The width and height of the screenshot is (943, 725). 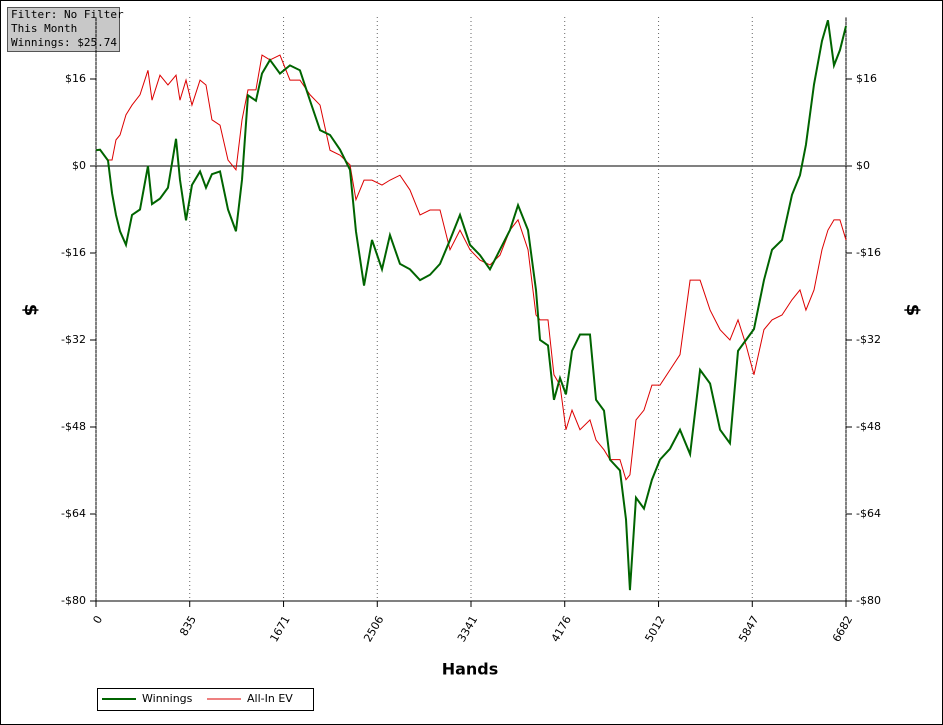 What do you see at coordinates (67, 14) in the screenshot?
I see `info-line: Filter: No Filter` at bounding box center [67, 14].